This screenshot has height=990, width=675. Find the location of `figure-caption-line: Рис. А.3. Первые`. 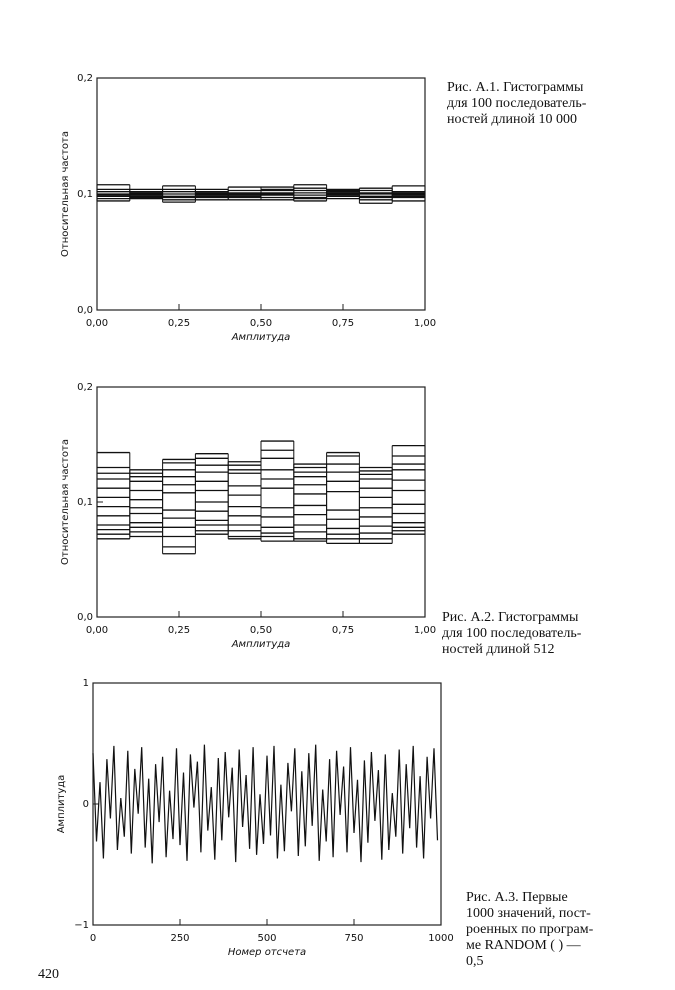

figure-caption-line: Рис. А.3. Первые is located at coordinates (517, 897).